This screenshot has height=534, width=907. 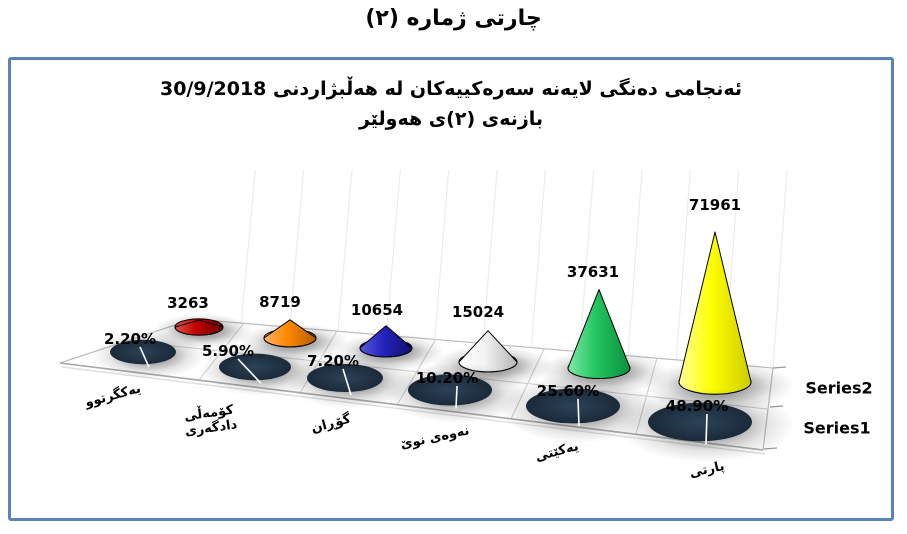 What do you see at coordinates (447, 378) in the screenshot?
I see `percent-label-cat-4: 10.20%` at bounding box center [447, 378].